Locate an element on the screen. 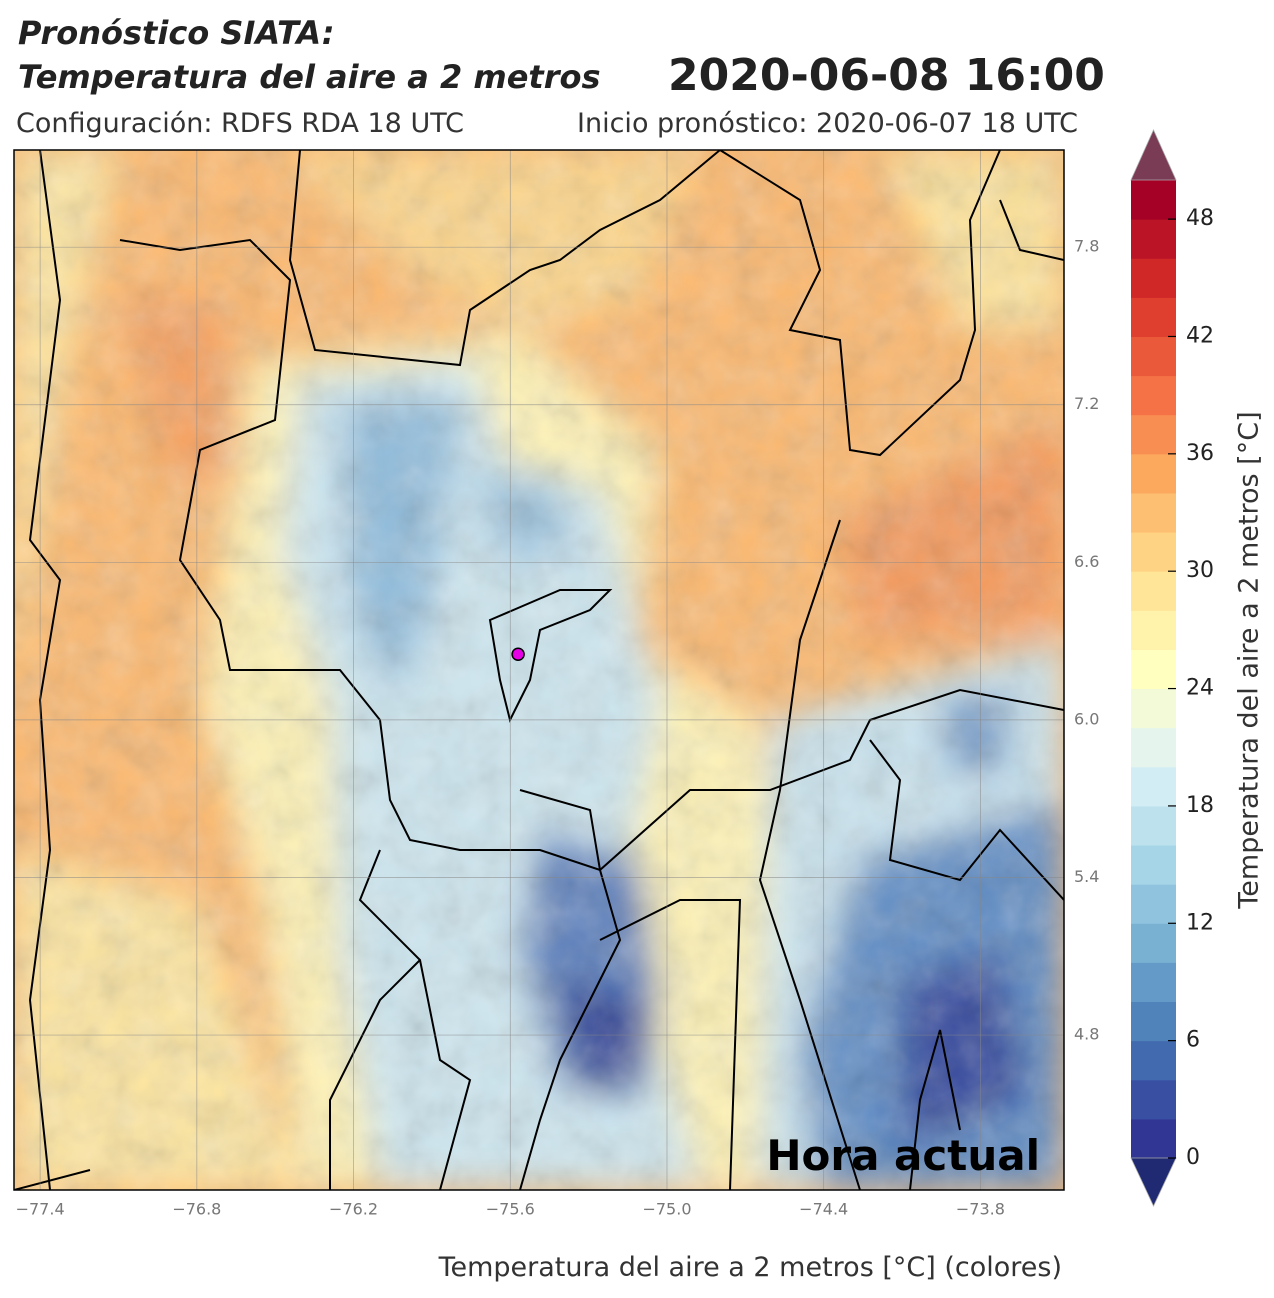 The height and width of the screenshot is (1298, 1274). colorbar-tick-label: 42 is located at coordinates (1200, 335).